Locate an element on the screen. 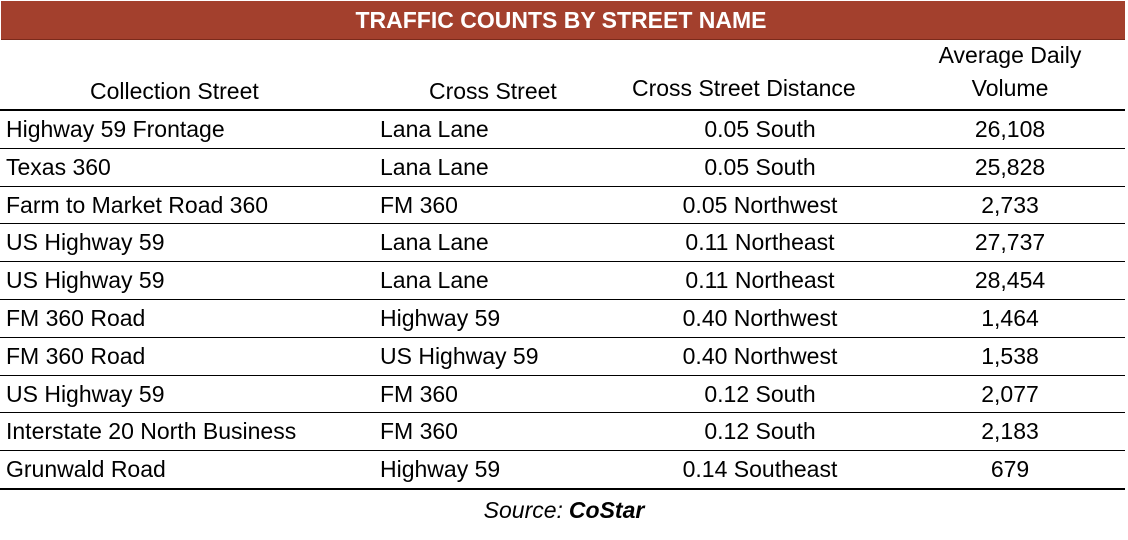 The height and width of the screenshot is (540, 1128). title-bar: TRAFFIC COUNTS BY STREET NAME is located at coordinates (563, 20).